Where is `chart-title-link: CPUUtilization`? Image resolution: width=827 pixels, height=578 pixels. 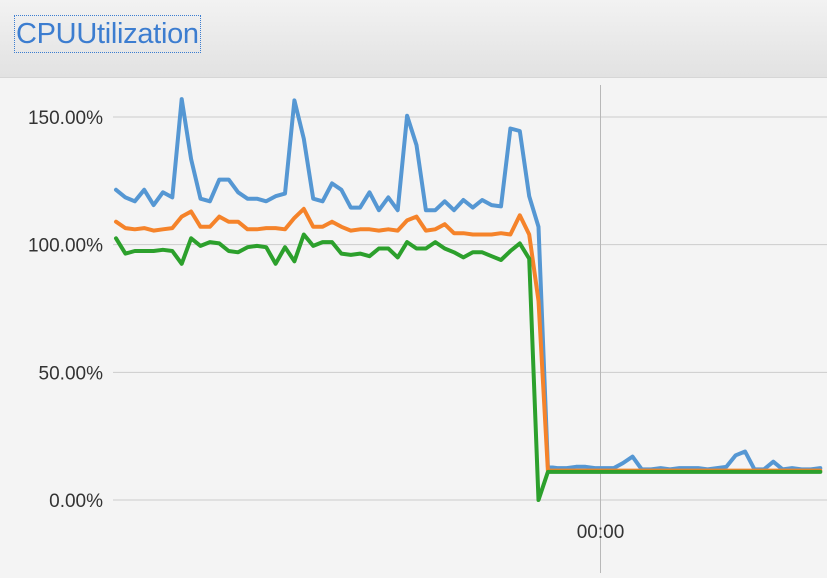 chart-title-link: CPUUtilization is located at coordinates (107, 34).